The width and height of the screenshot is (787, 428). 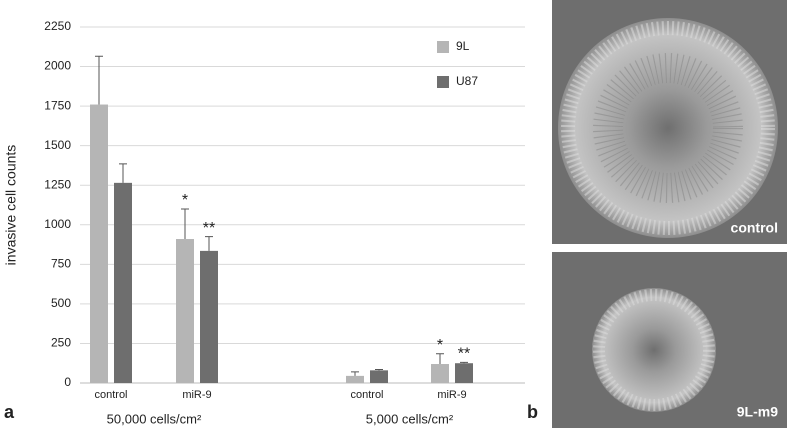 I want to click on image-label: control, so click(x=754, y=228).